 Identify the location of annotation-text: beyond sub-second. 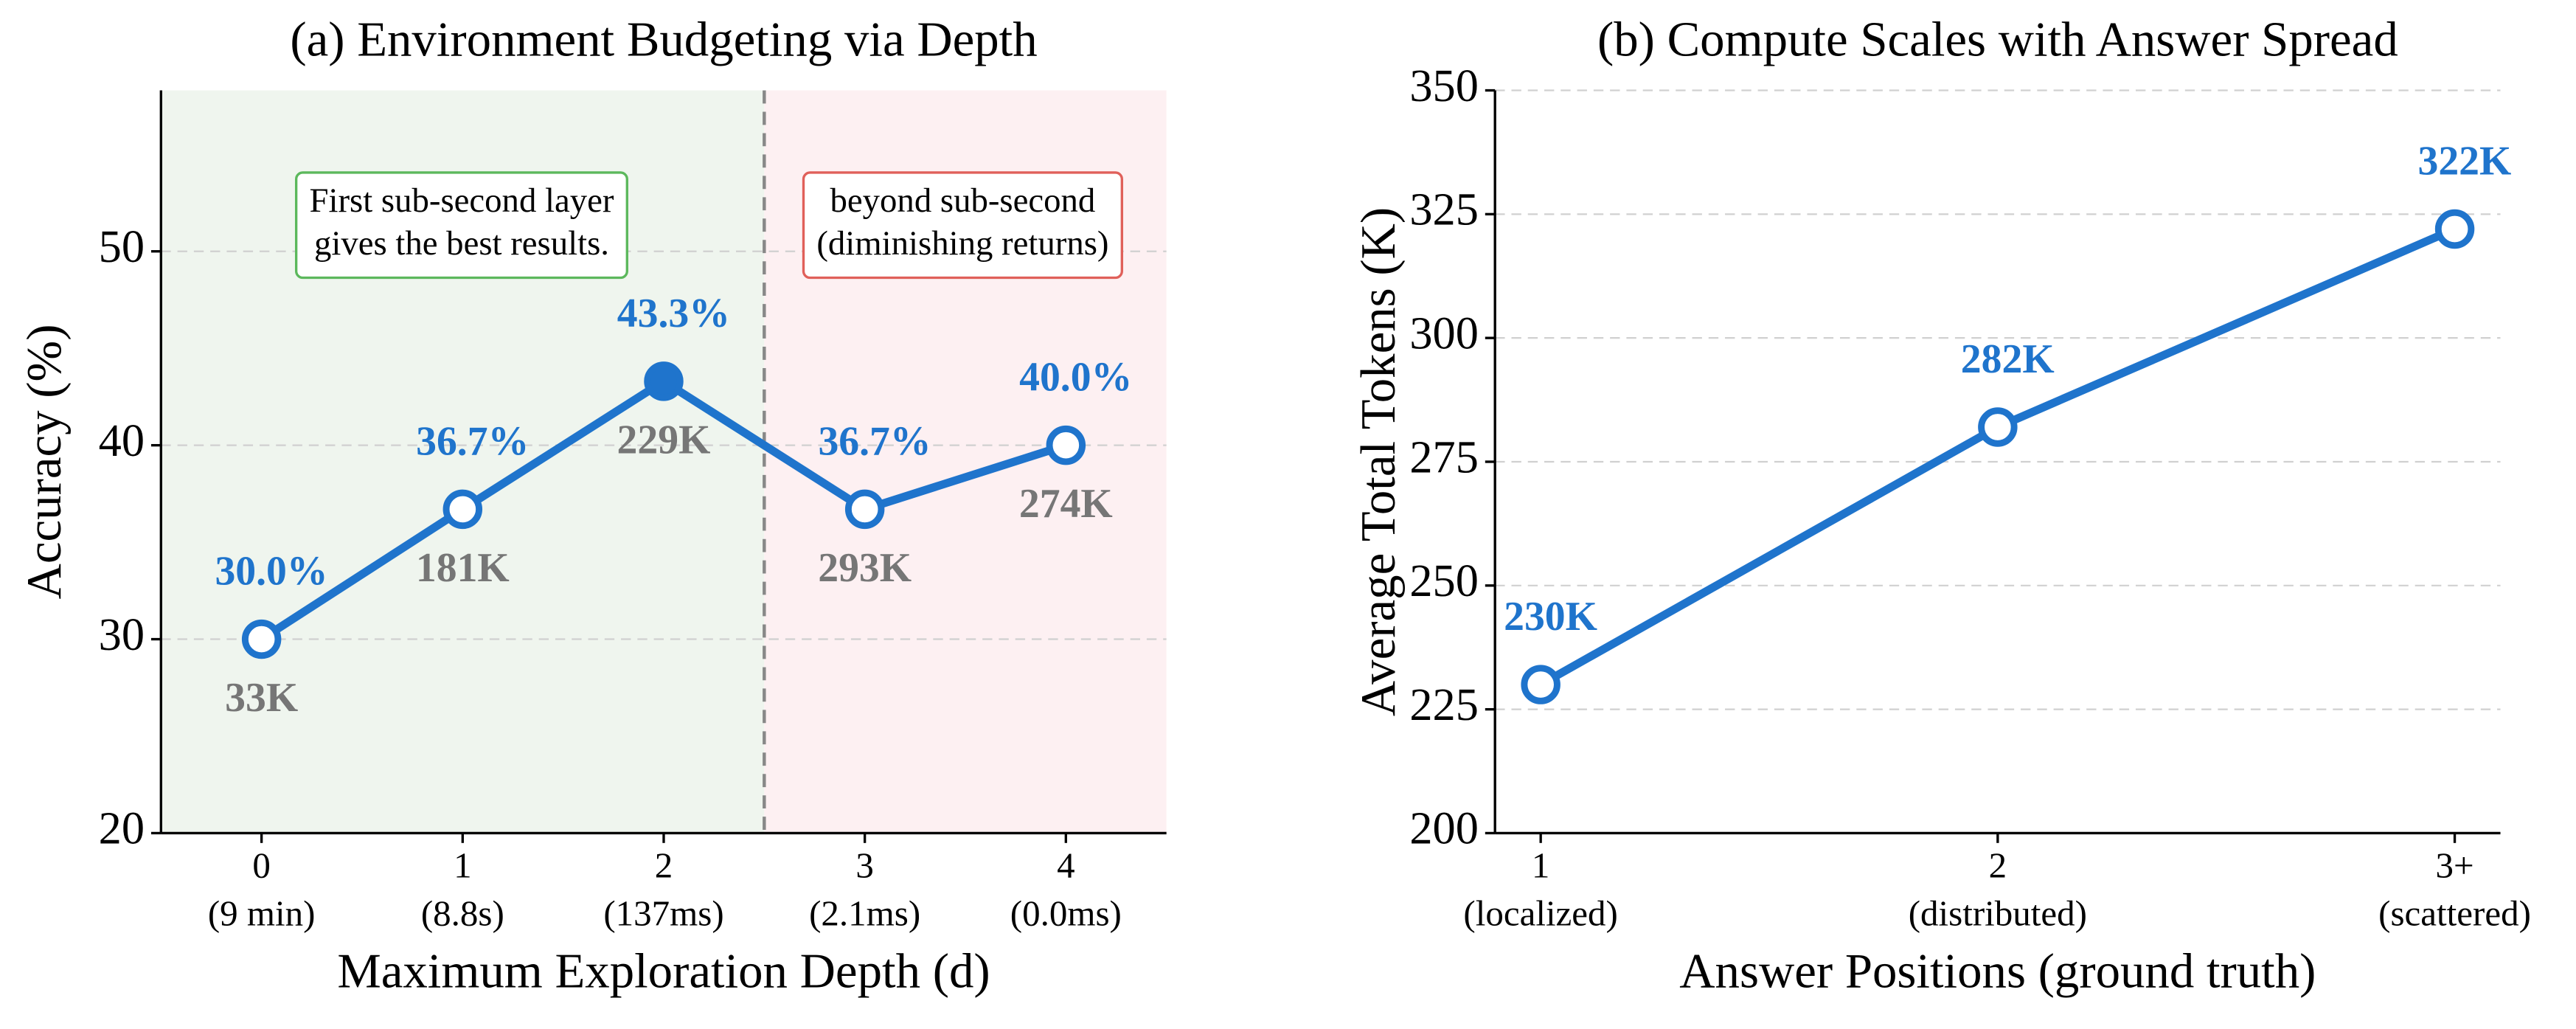
(963, 201).